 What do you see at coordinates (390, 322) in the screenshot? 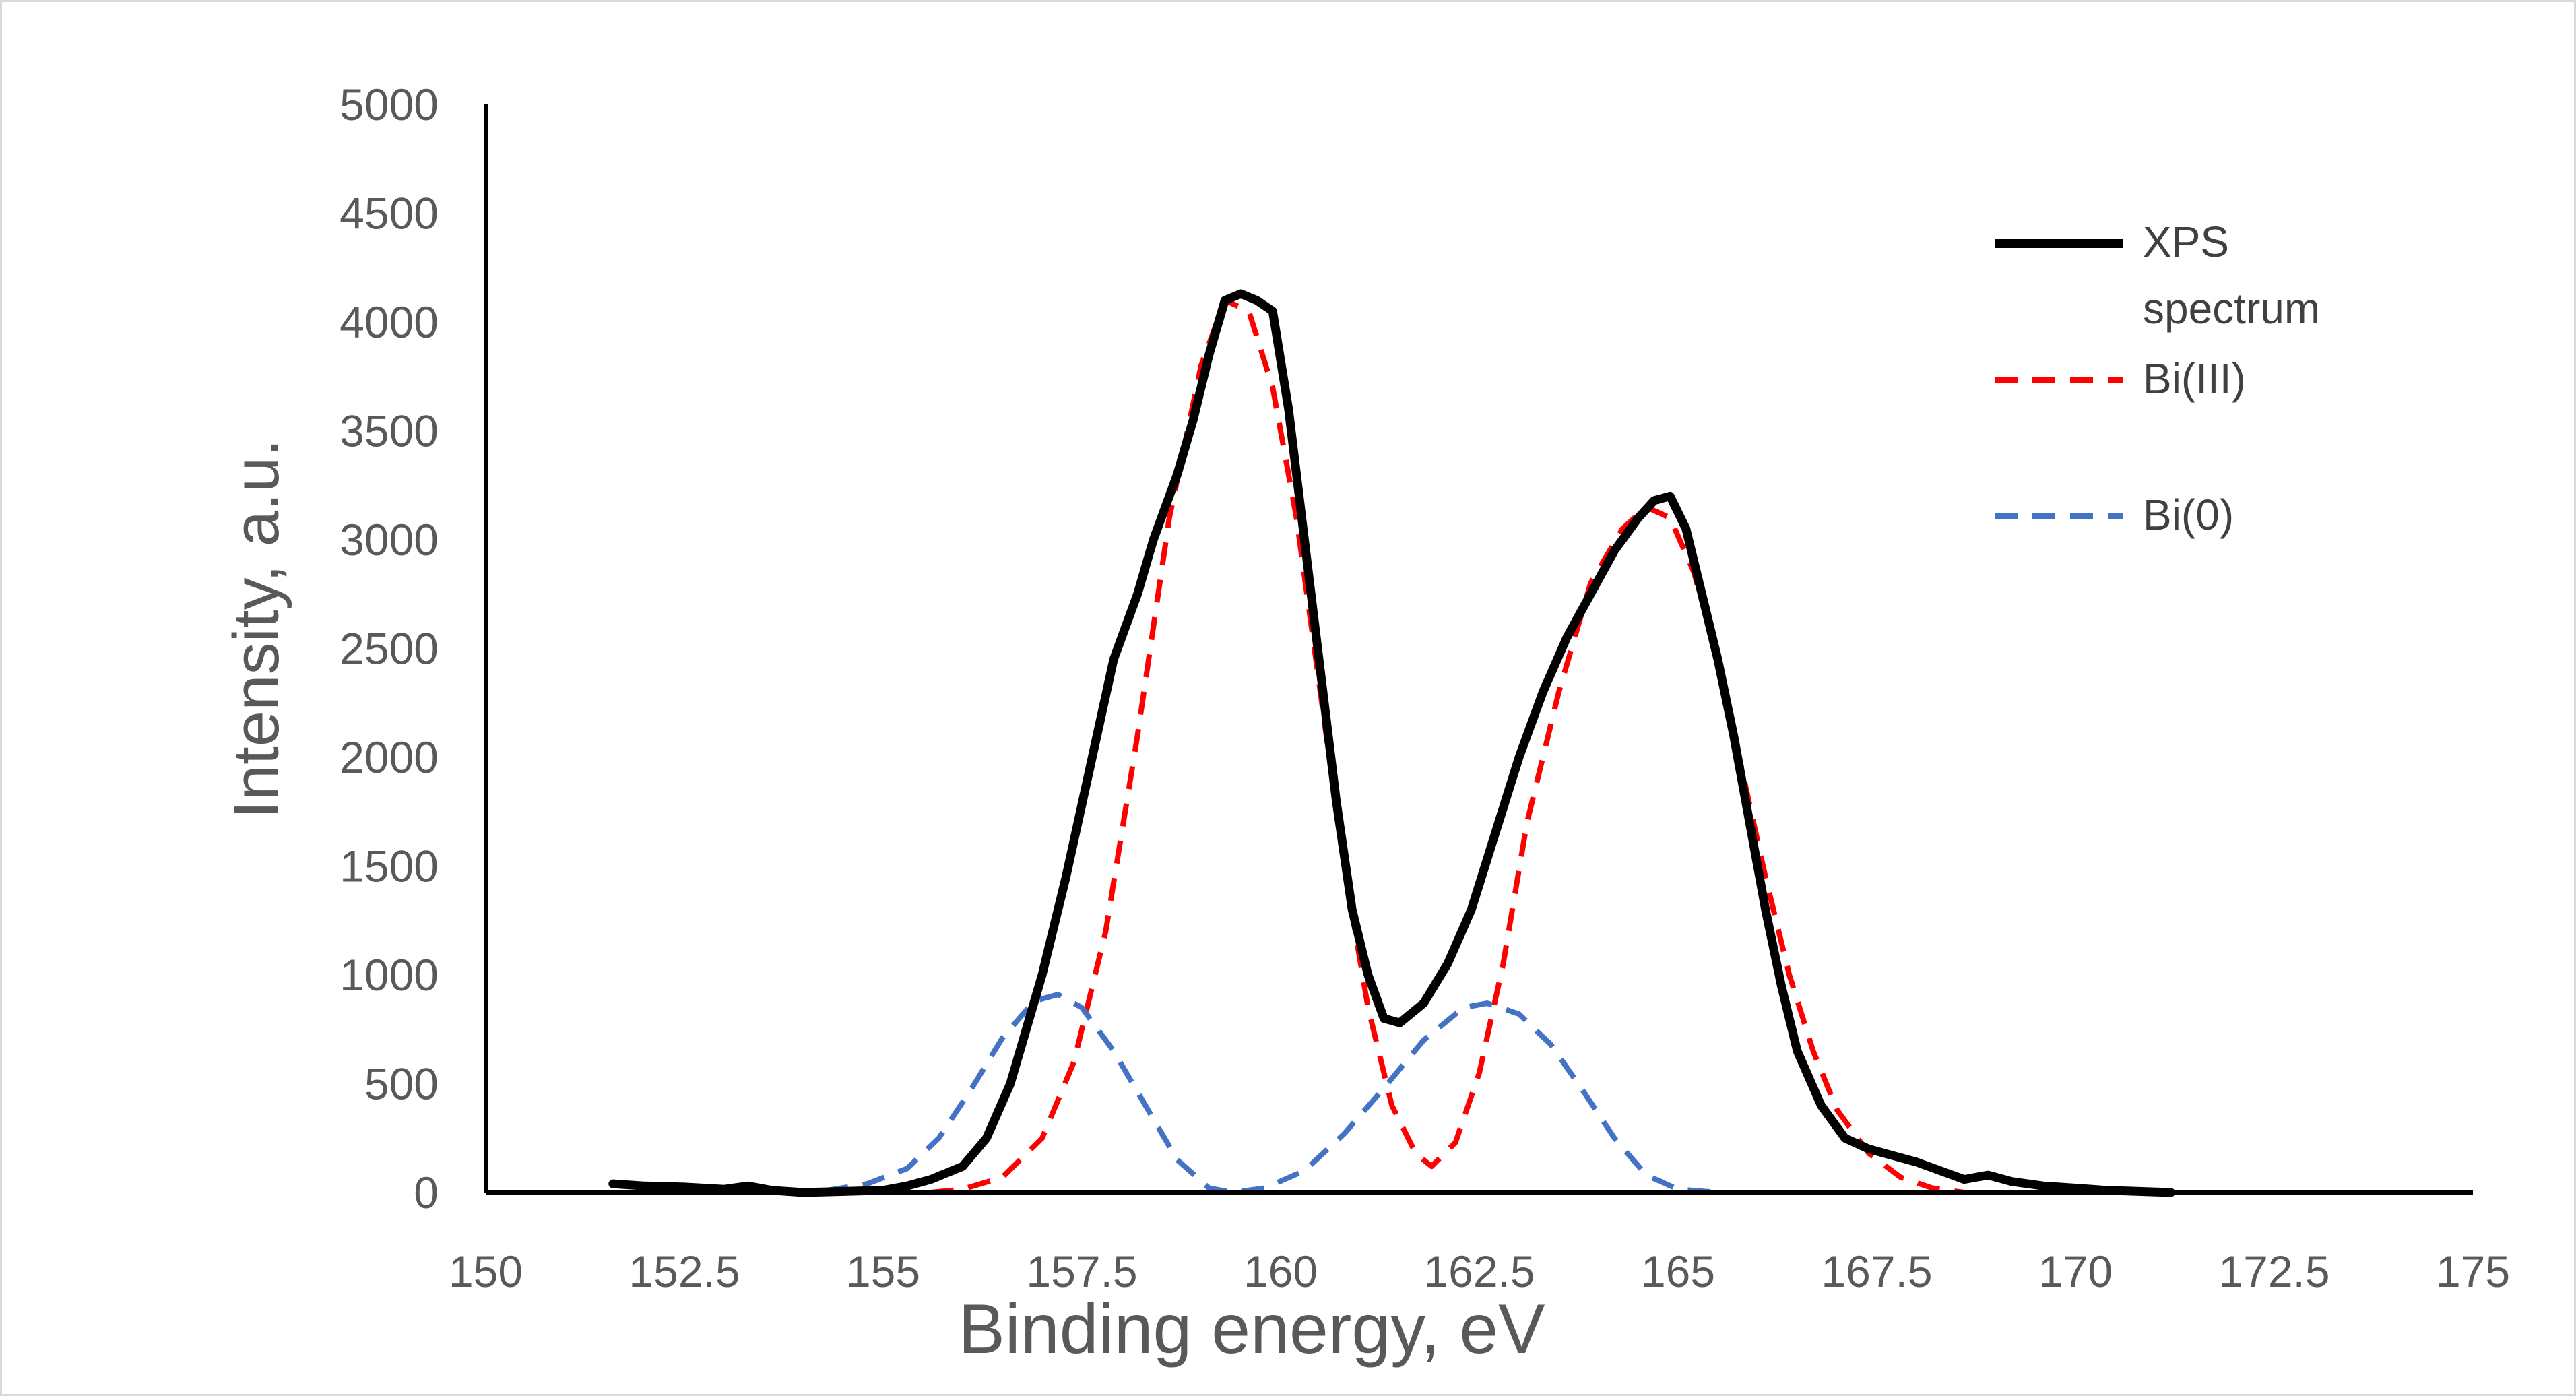
I see `y-tick-label: 4000` at bounding box center [390, 322].